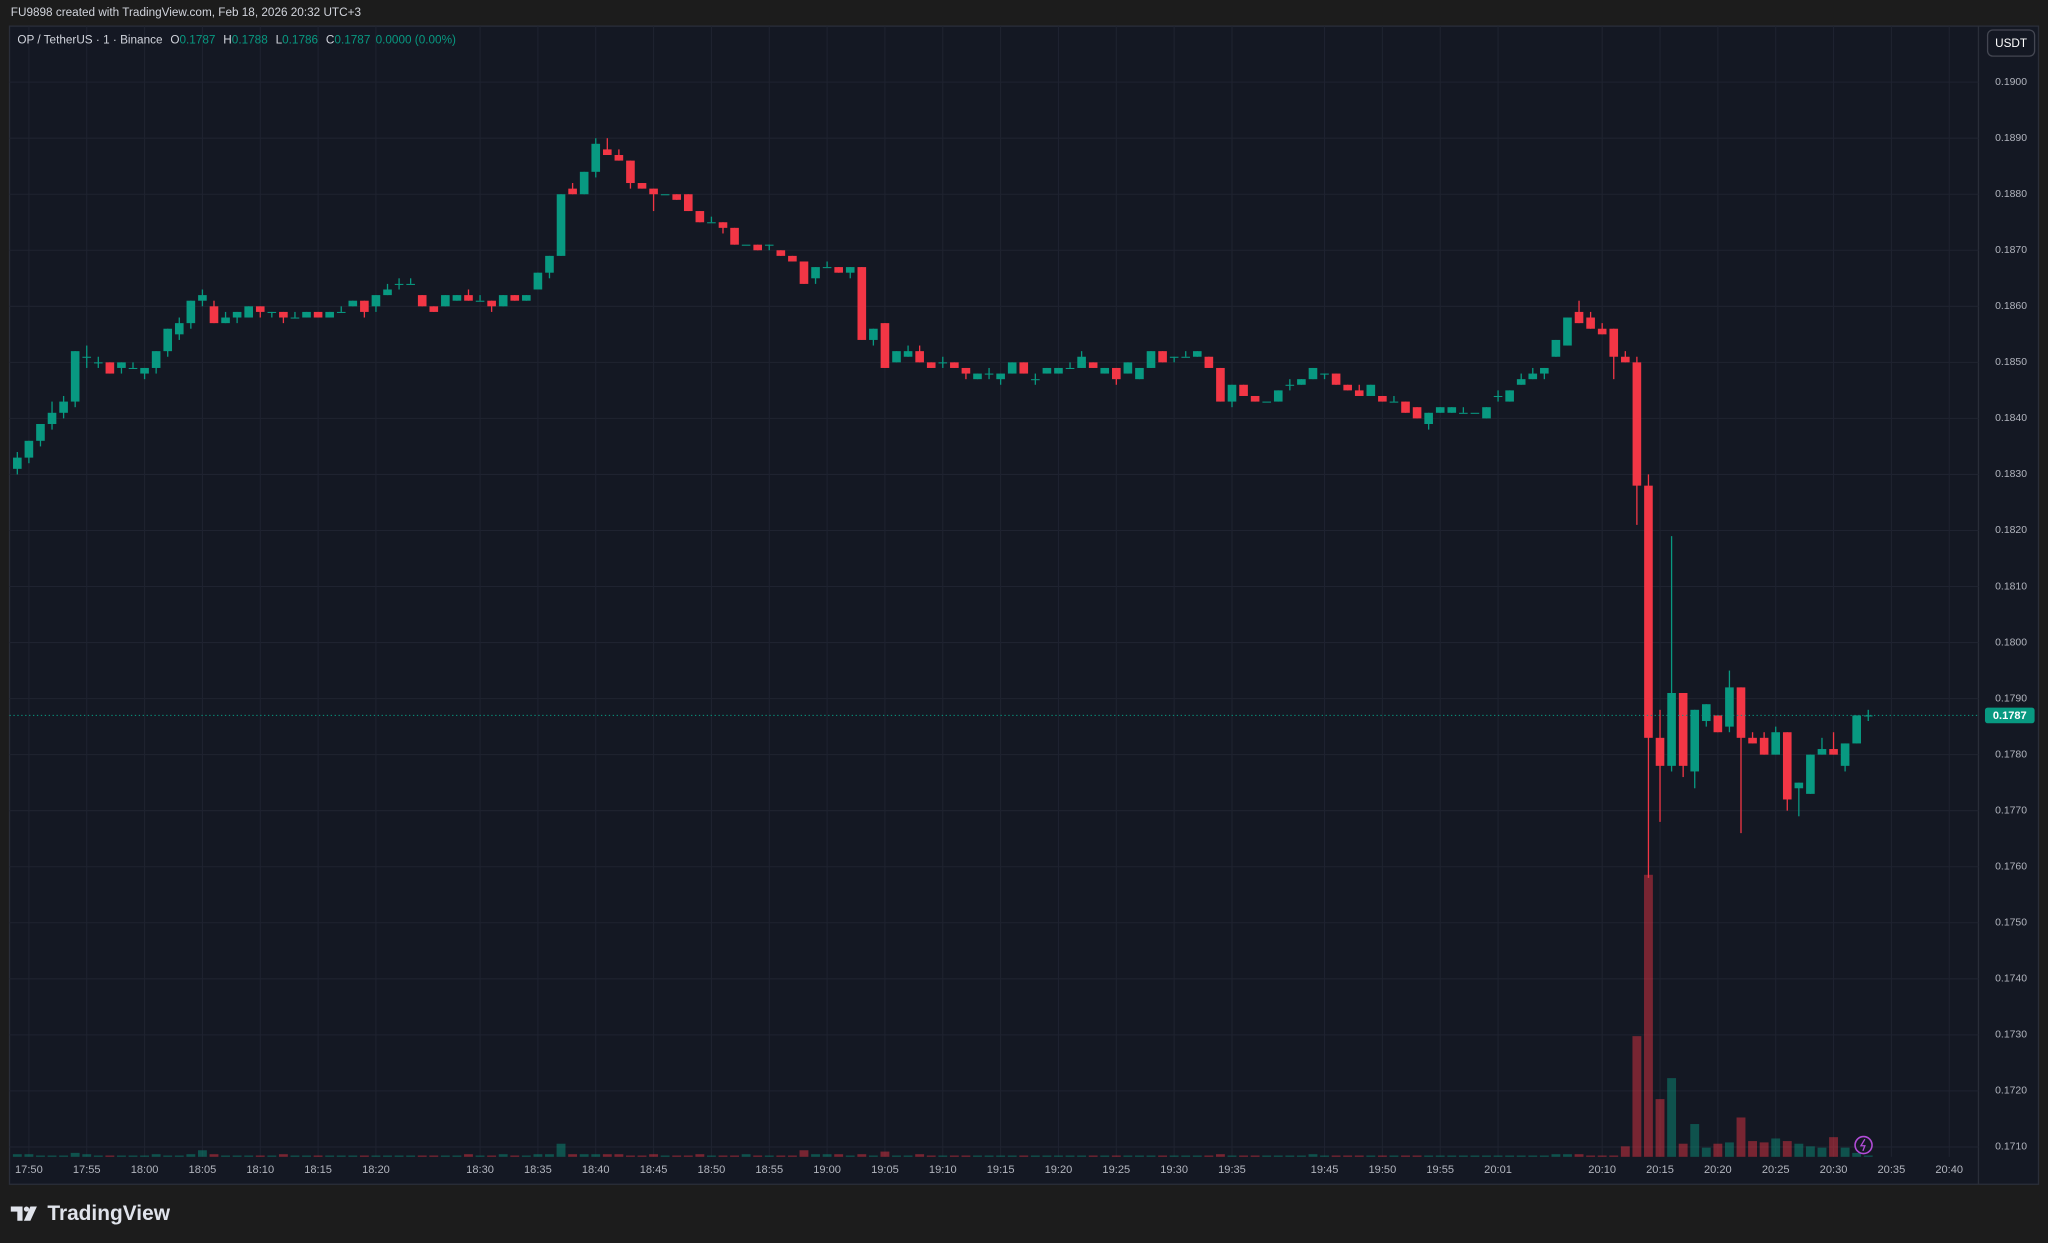 The width and height of the screenshot is (2048, 1243). What do you see at coordinates (1174, 1170) in the screenshot?
I see `x-tick-label: 19:30` at bounding box center [1174, 1170].